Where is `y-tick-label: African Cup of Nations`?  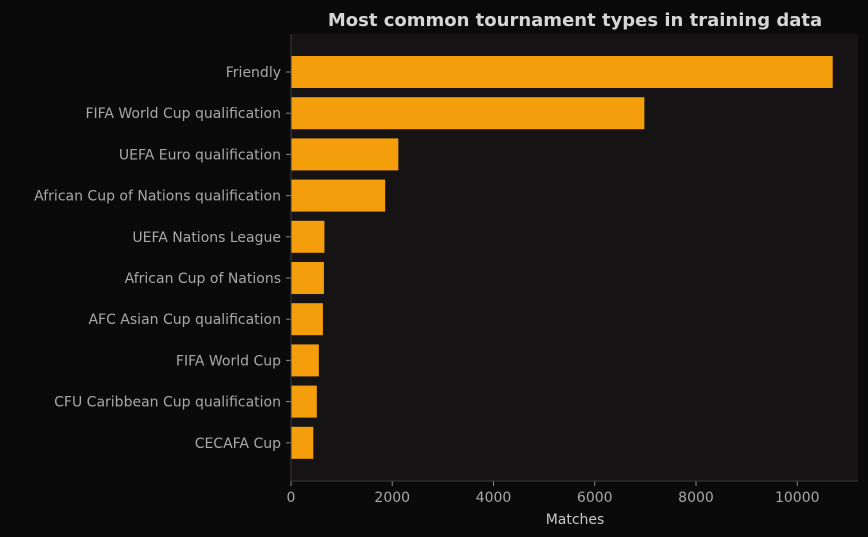
y-tick-label: African Cup of Nations is located at coordinates (203, 279).